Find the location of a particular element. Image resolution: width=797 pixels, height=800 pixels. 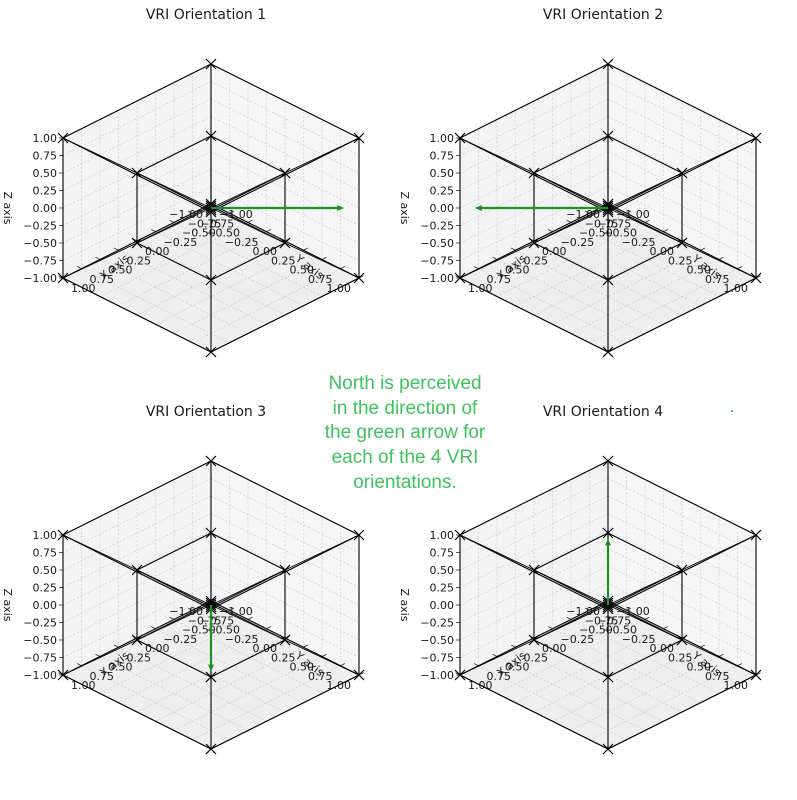

y-tick-label: −0.25 is located at coordinates (639, 242).